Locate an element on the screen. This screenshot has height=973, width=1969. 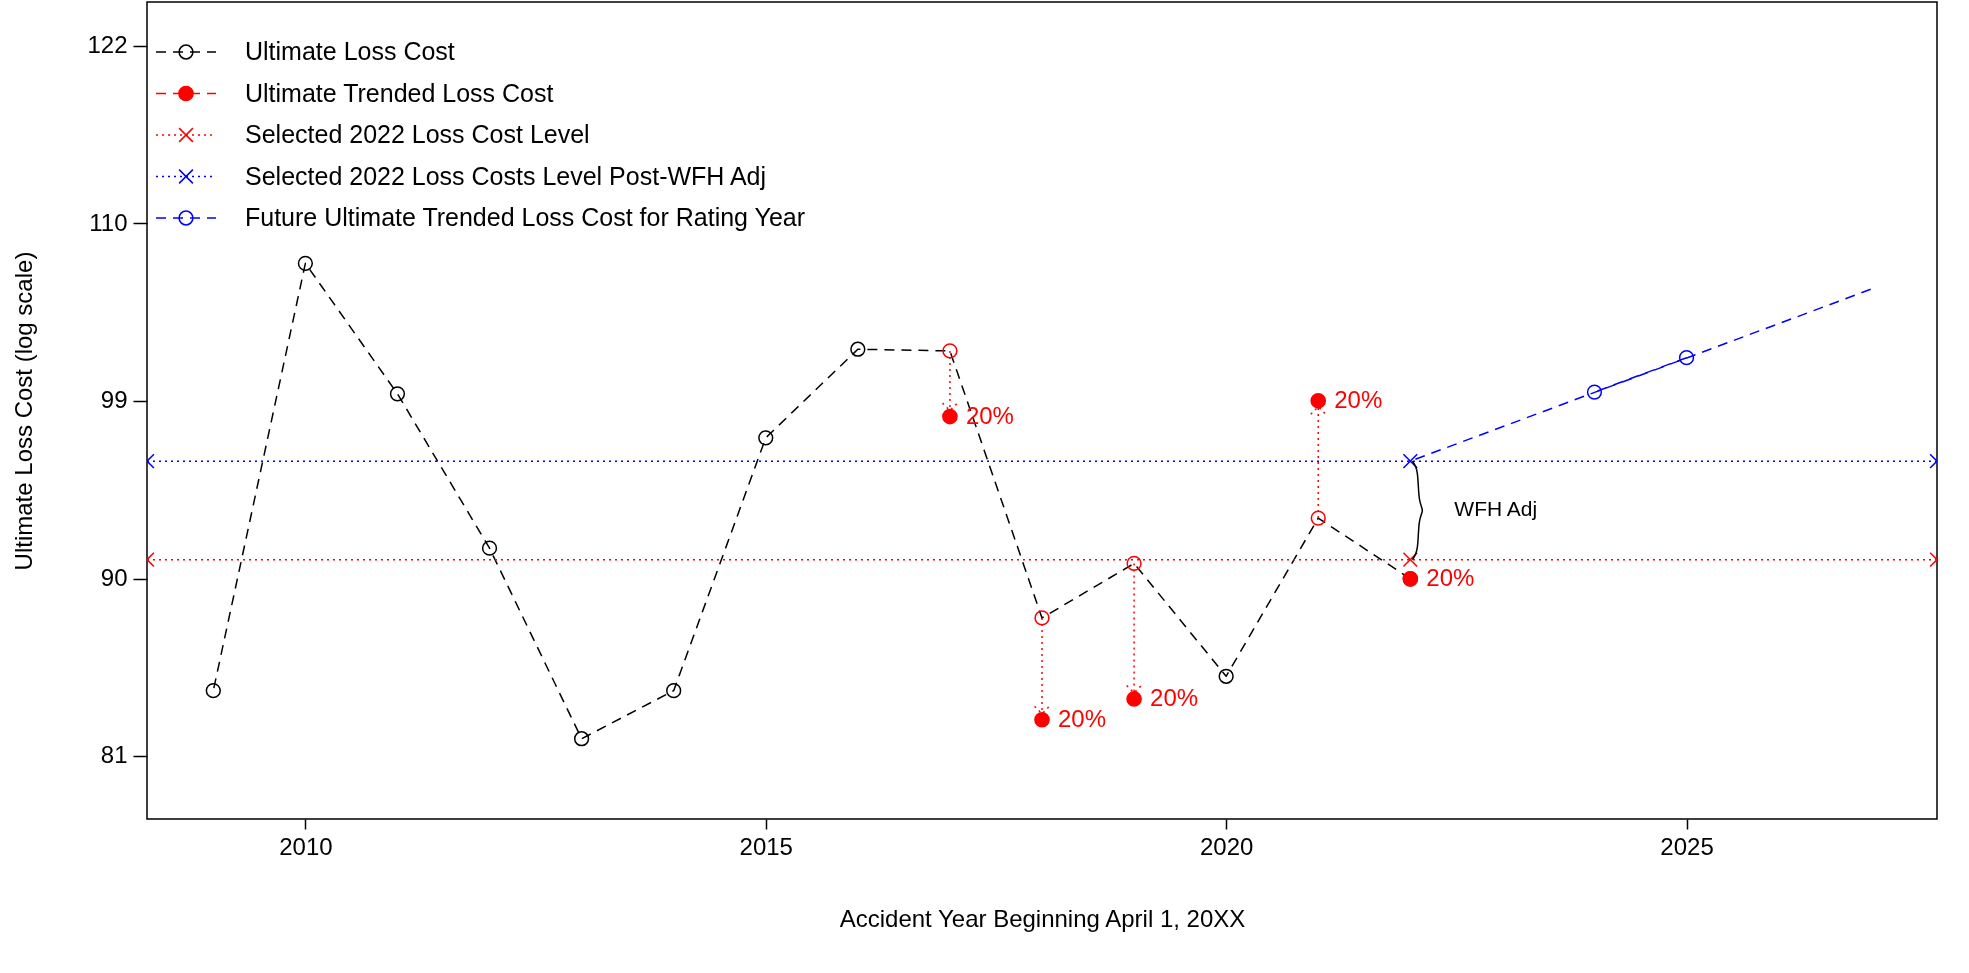
x-tick-label: 2020 is located at coordinates (1226, 846).